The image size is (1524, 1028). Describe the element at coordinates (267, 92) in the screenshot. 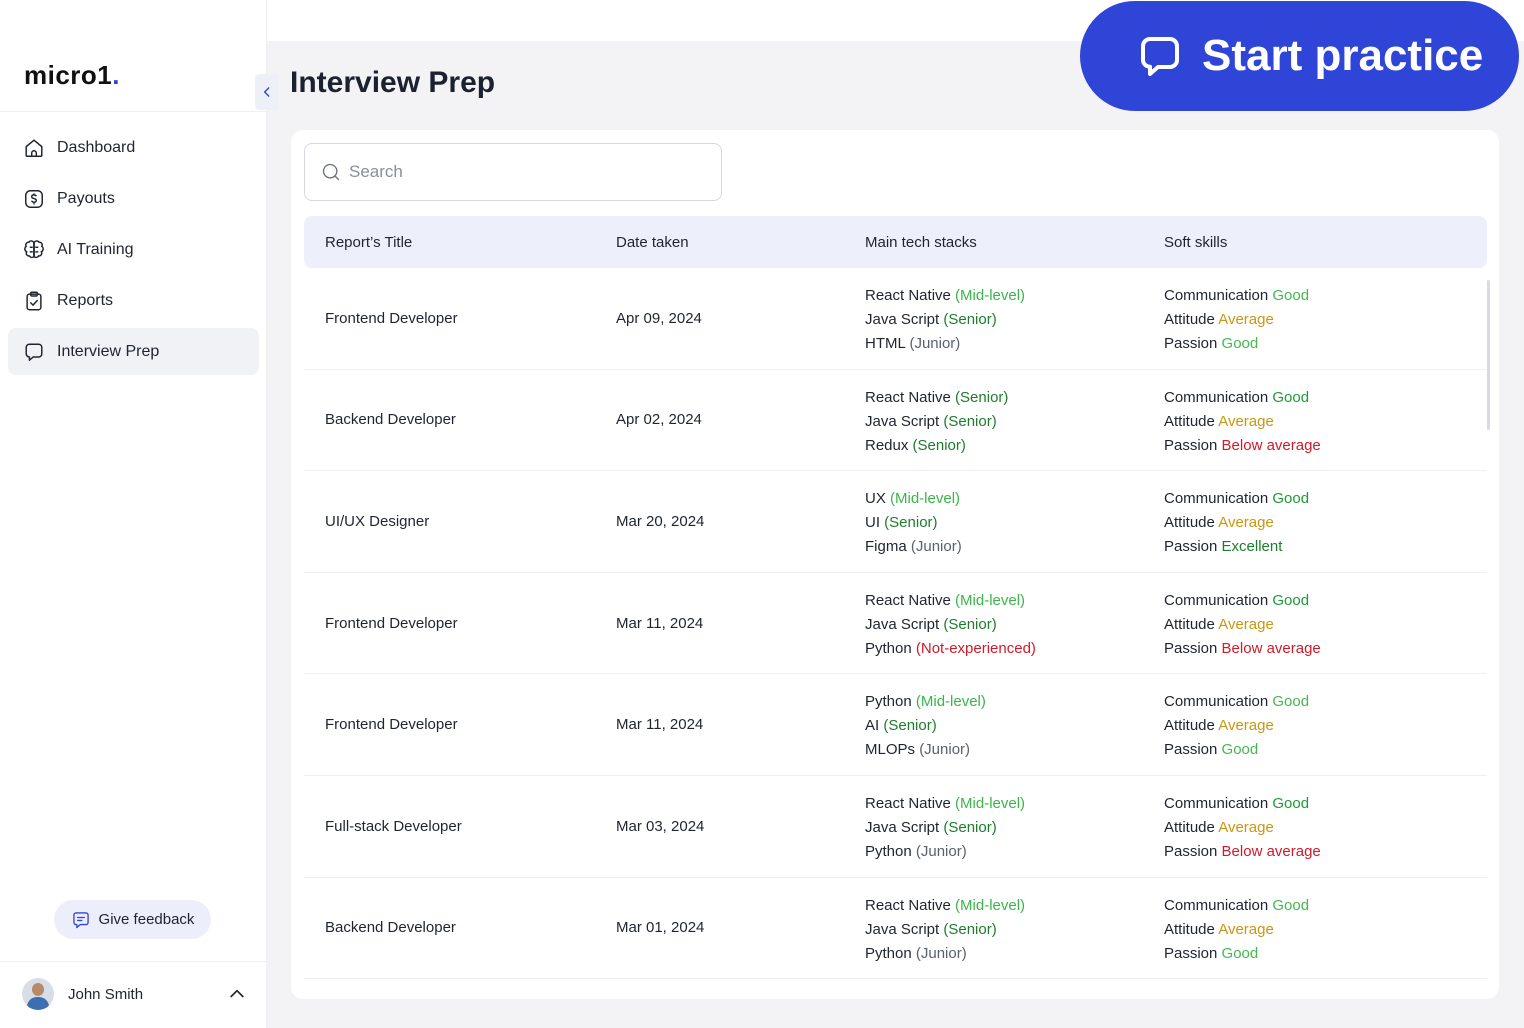

I see `collapse-sidebar-button` at that location.